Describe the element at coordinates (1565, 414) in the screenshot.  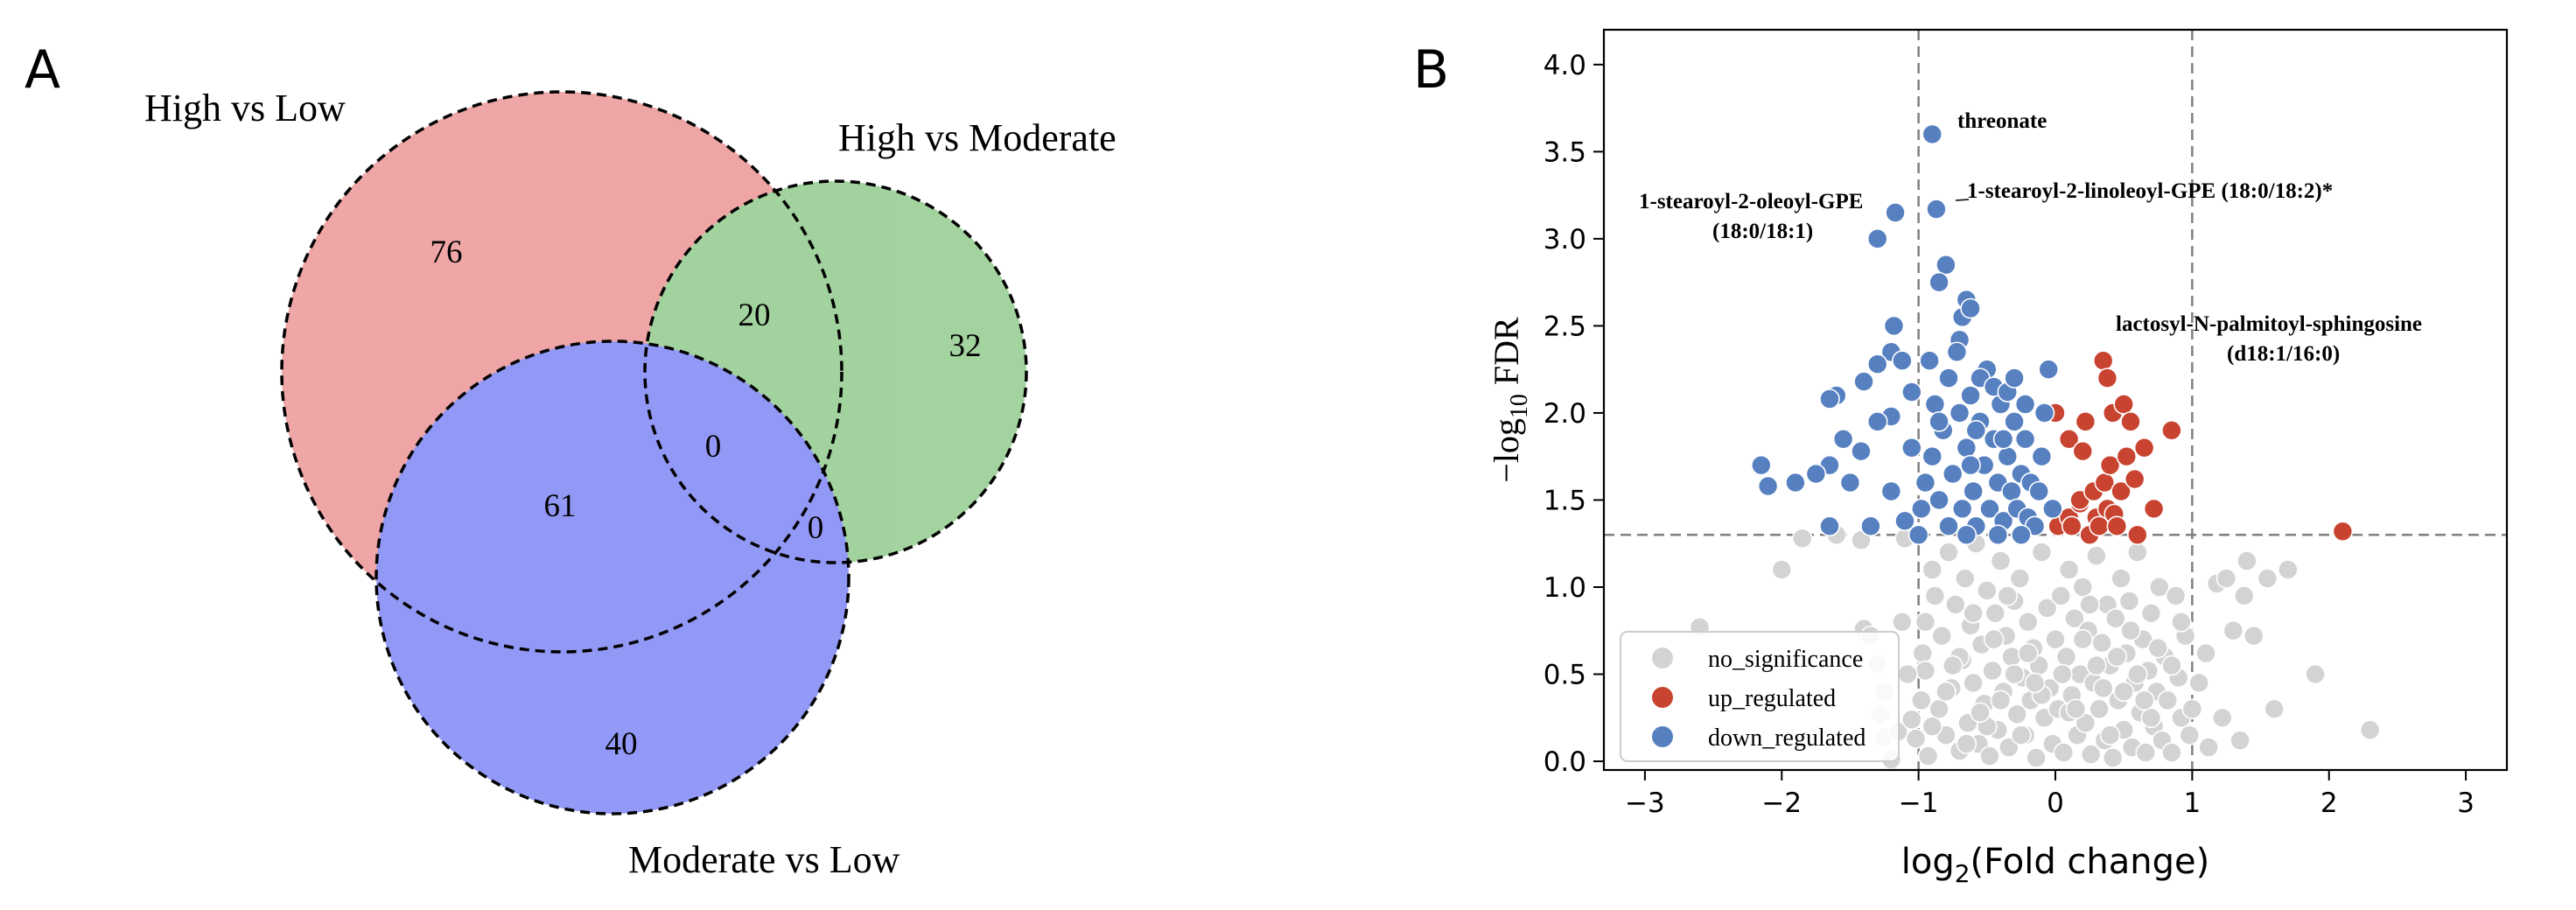
I see `y-tick-label: 2.0` at that location.